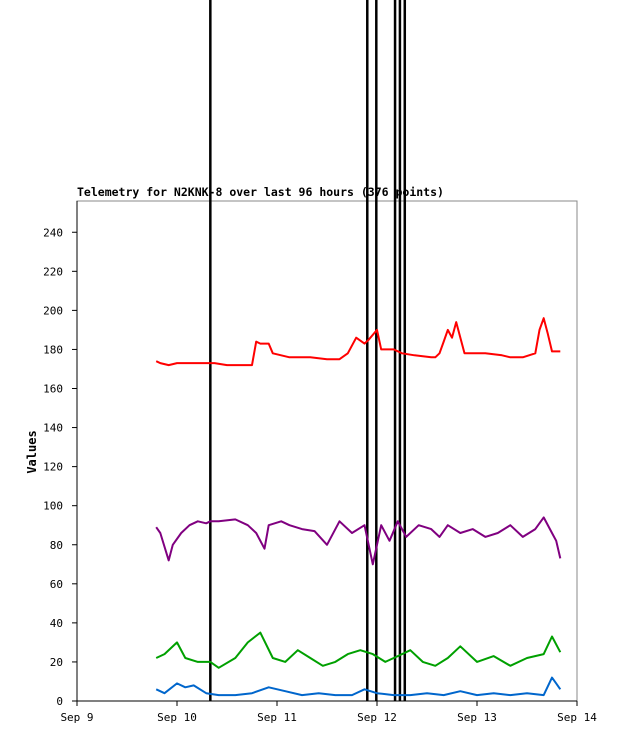 Image resolution: width=618 pixels, height=741 pixels. Describe the element at coordinates (477, 717) in the screenshot. I see `x-tick-label: Sep 13` at that location.